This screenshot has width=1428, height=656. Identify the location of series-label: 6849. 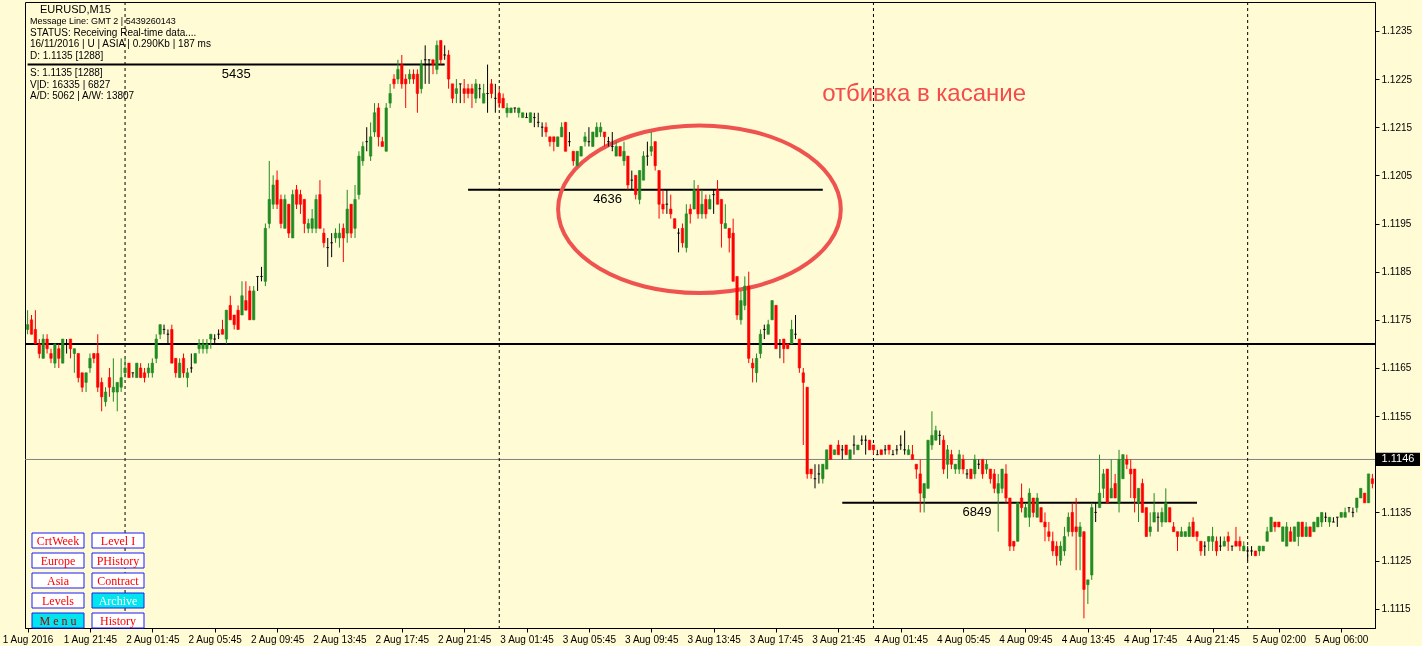
(977, 511).